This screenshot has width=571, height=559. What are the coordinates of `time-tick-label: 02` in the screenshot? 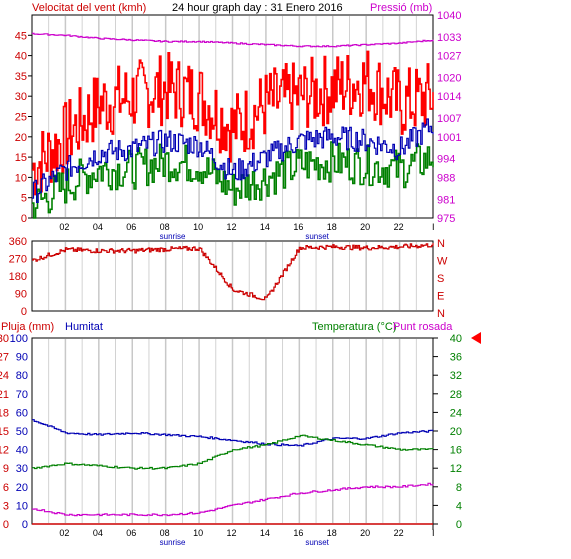 It's located at (64, 227).